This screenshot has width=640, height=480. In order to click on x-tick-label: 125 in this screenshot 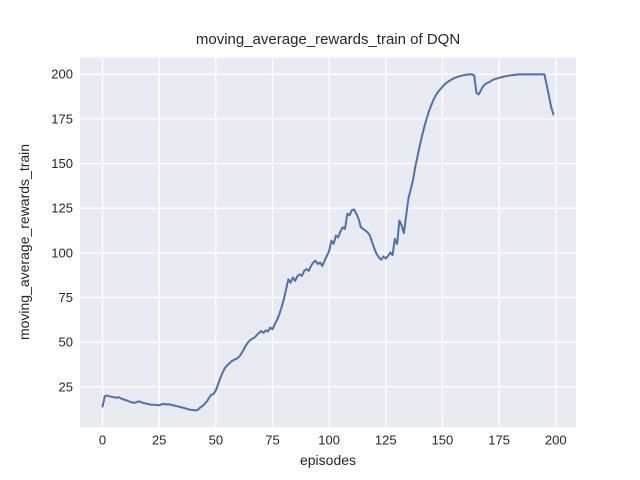, I will do `click(386, 440)`.